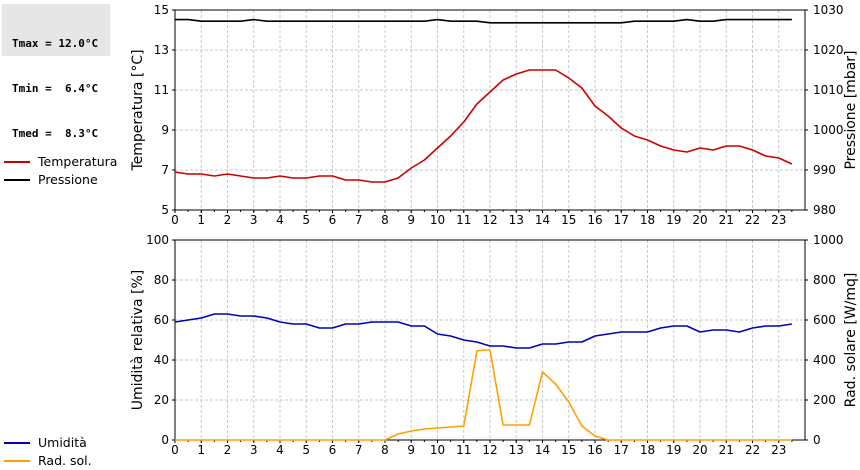 The height and width of the screenshot is (470, 860). Describe the element at coordinates (17, 180) in the screenshot. I see `legend-swatch-pressione` at that location.